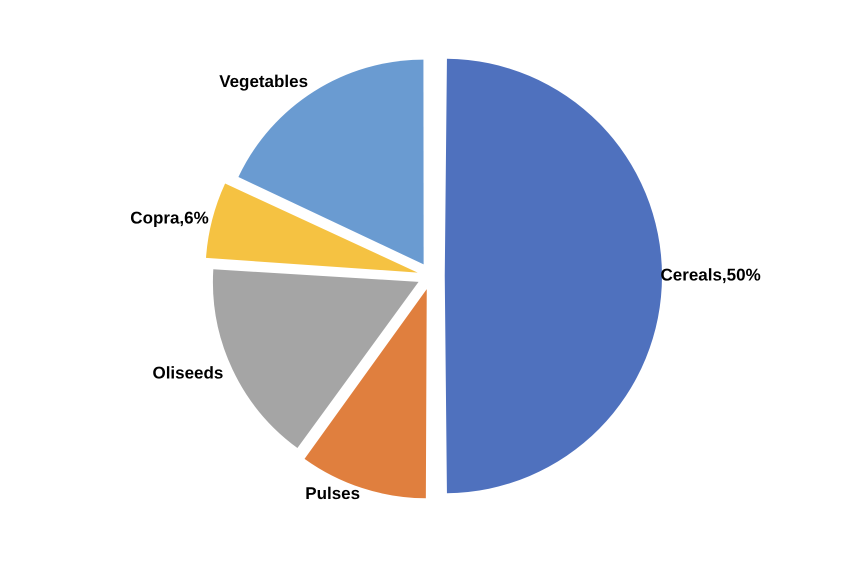 The image size is (862, 562). Describe the element at coordinates (188, 372) in the screenshot. I see `slice-label: Oliseeds` at that location.